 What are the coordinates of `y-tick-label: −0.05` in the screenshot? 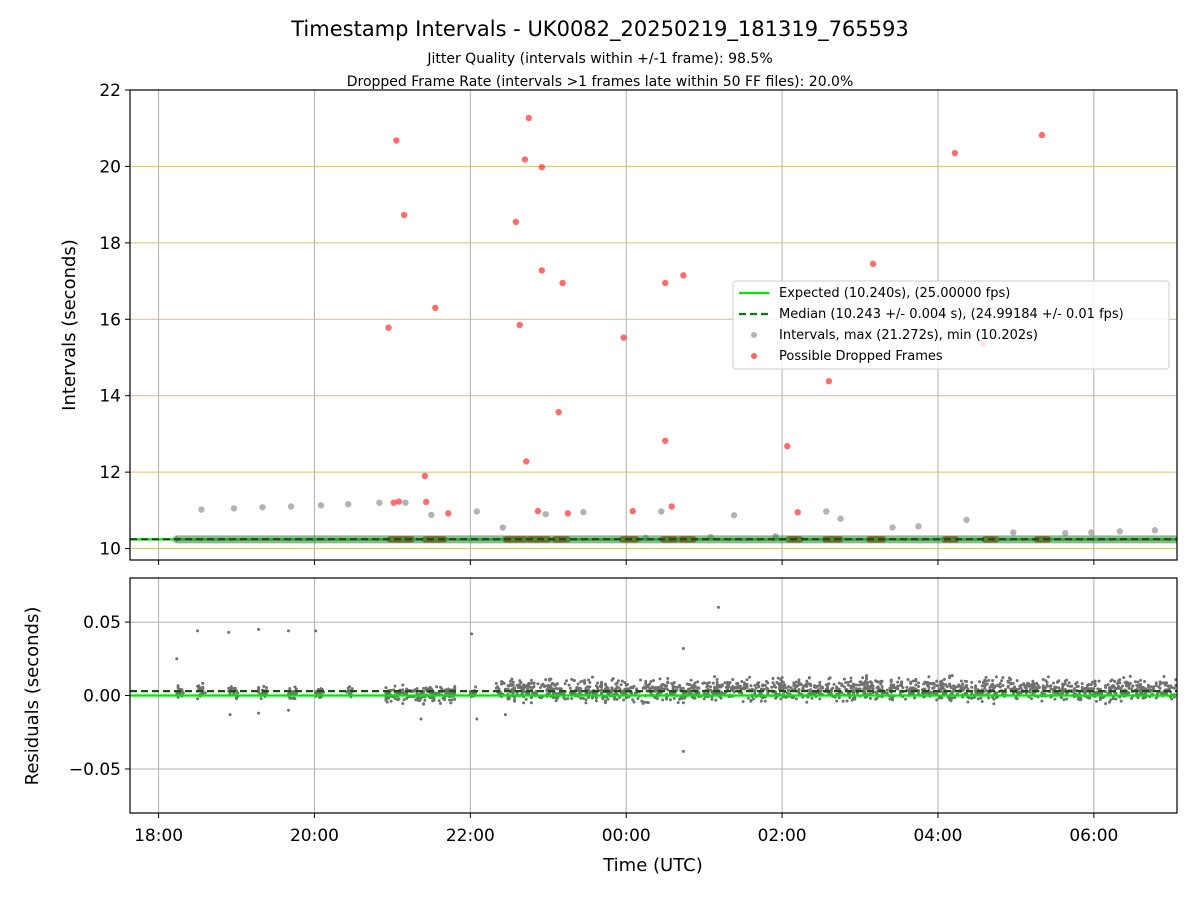 It's located at (95, 770).